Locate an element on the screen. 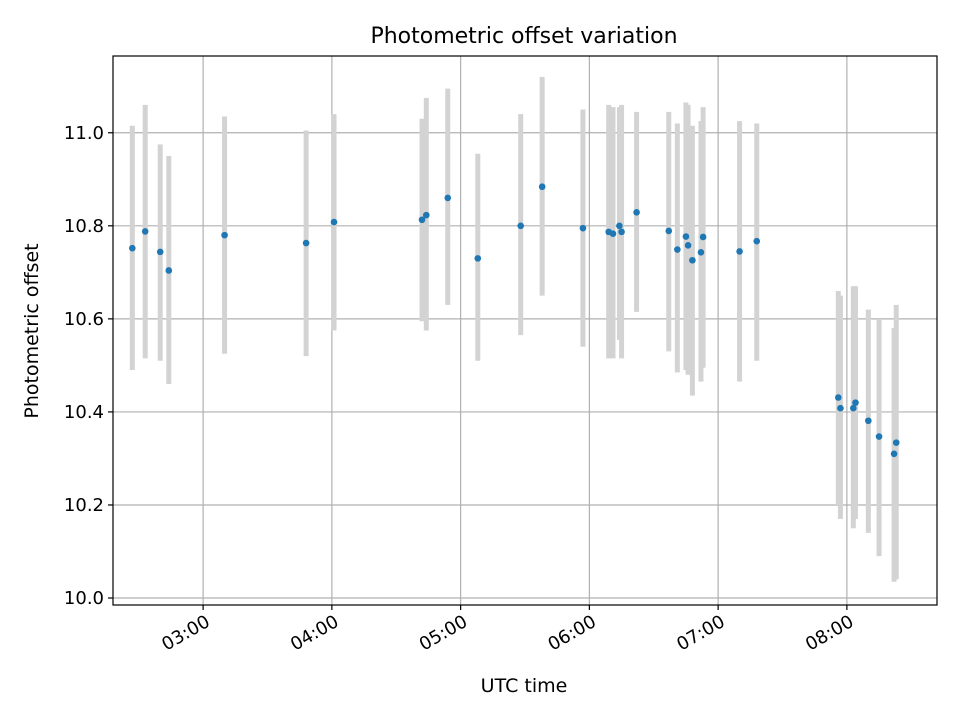 This screenshot has width=960, height=720. y-tick-label: 10.4 is located at coordinates (84, 412).